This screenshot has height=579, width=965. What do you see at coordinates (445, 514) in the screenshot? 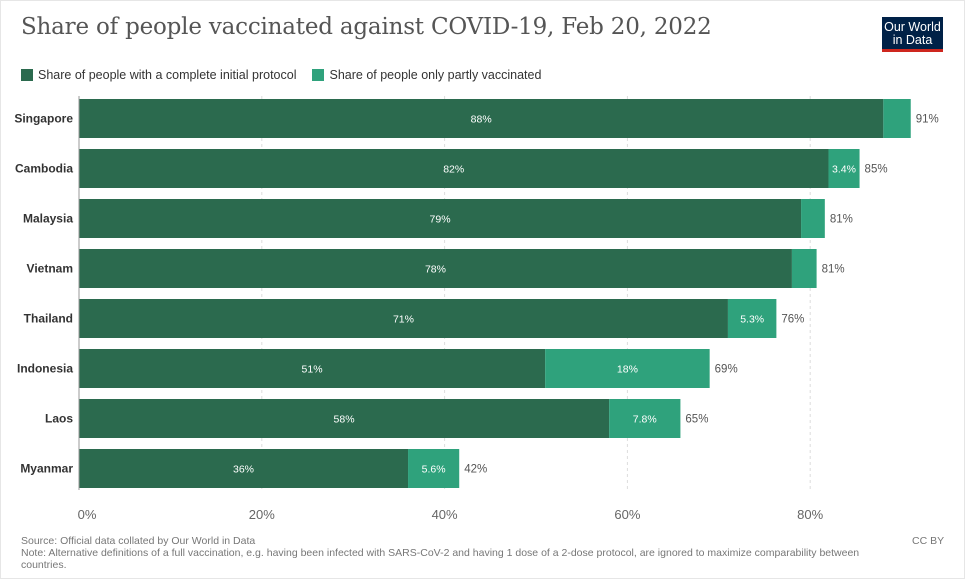
I see `x-tick-label: 40%` at bounding box center [445, 514].